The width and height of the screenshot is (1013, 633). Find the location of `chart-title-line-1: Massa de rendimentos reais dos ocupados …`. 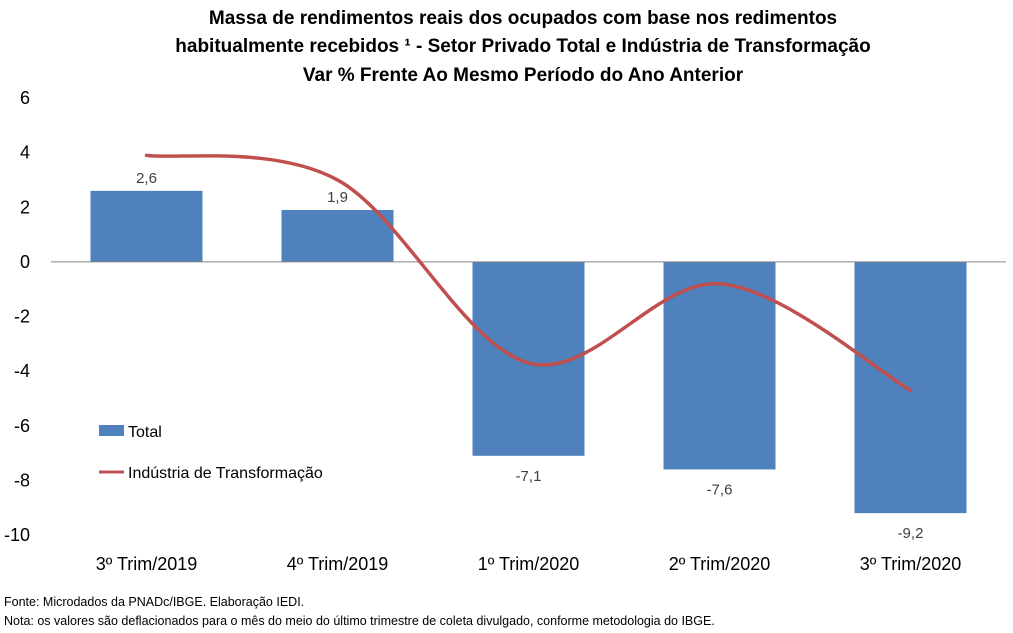

chart-title-line-1: Massa de rendimentos reais dos ocupados … is located at coordinates (523, 18).